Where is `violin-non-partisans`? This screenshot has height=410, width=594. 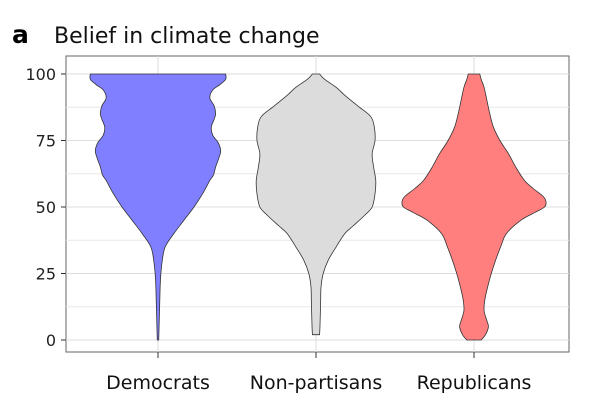
violin-non-partisans is located at coordinates (316, 204).